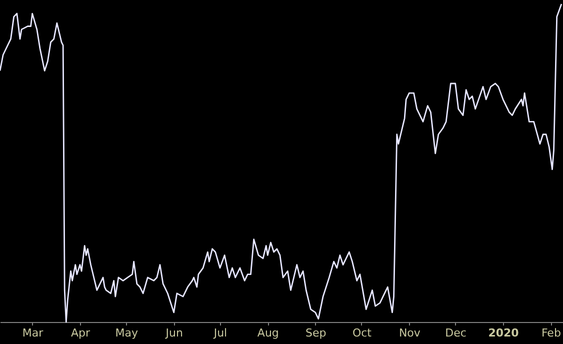  What do you see at coordinates (504, 333) in the screenshot?
I see `x-tick-label: 2020` at bounding box center [504, 333].